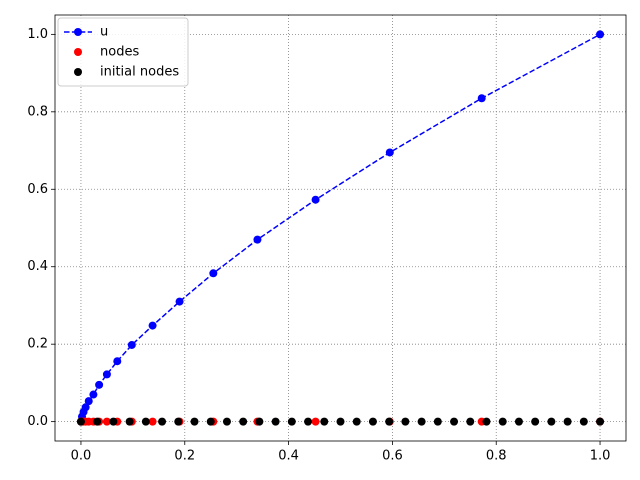 The height and width of the screenshot is (480, 640). I want to click on y-tick-label: 0.0, so click(37, 421).